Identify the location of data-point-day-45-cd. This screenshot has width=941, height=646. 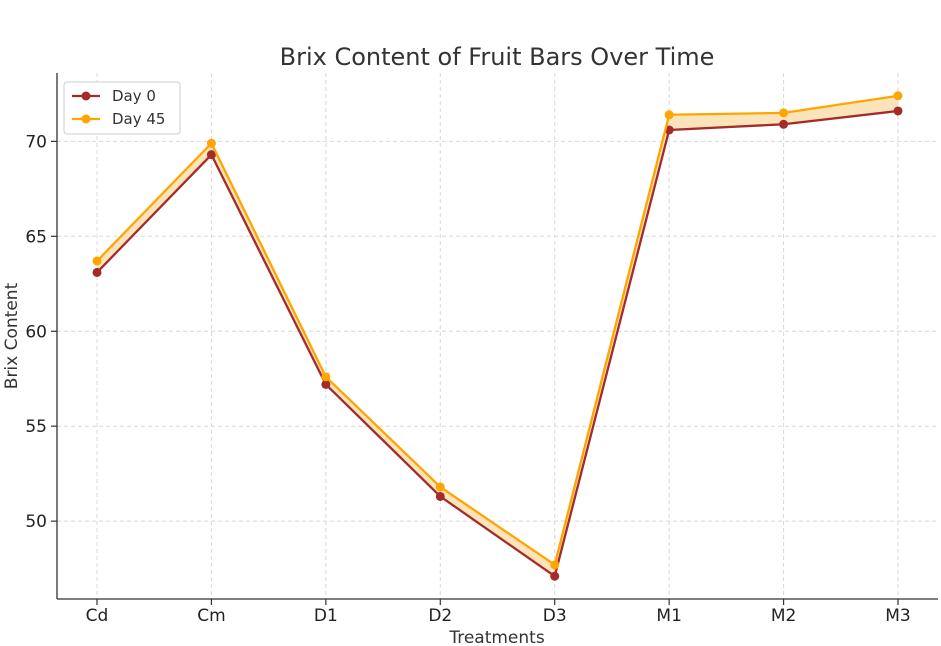
(97, 261).